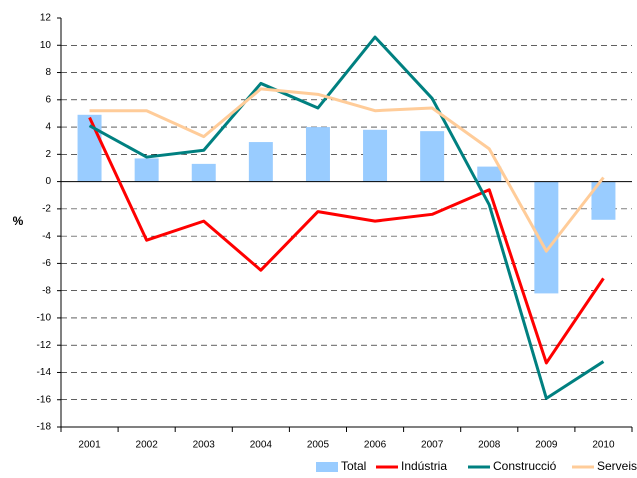 Image resolution: width=637 pixels, height=478 pixels. Describe the element at coordinates (48, 154) in the screenshot. I see `y-tick-label: 2` at that location.